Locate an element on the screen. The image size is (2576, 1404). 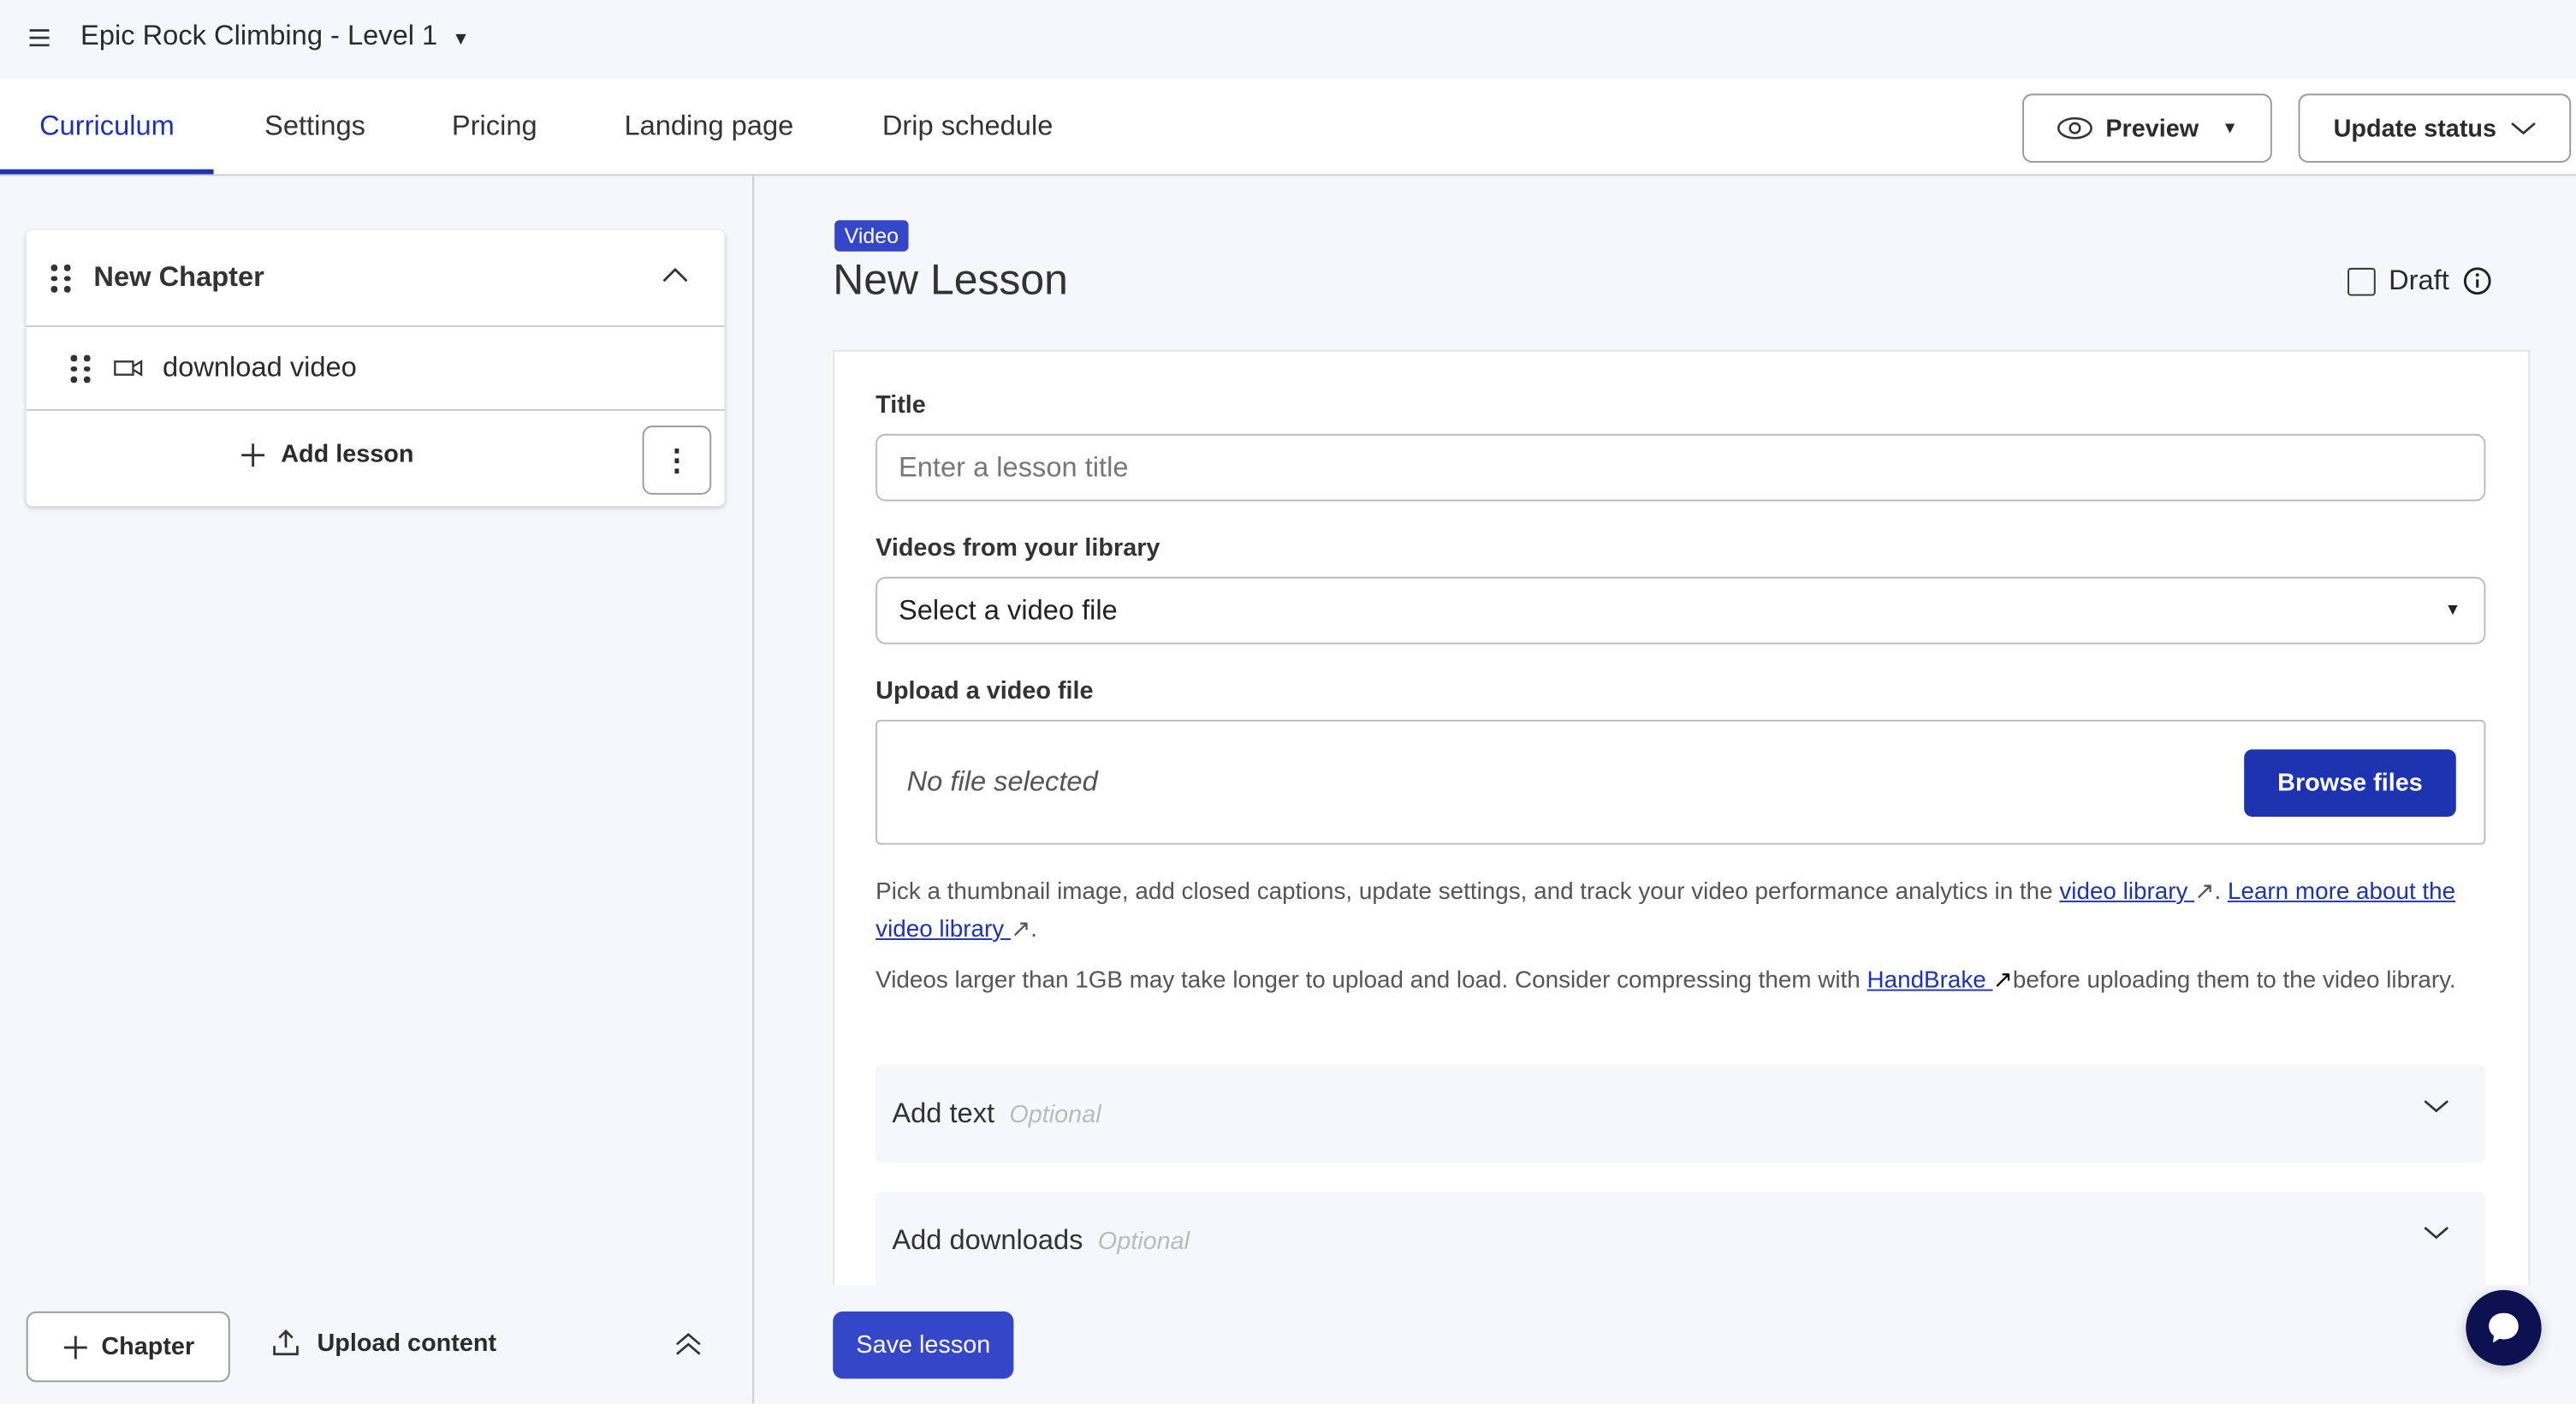
library-label: Videos from your library is located at coordinates (1017, 547).